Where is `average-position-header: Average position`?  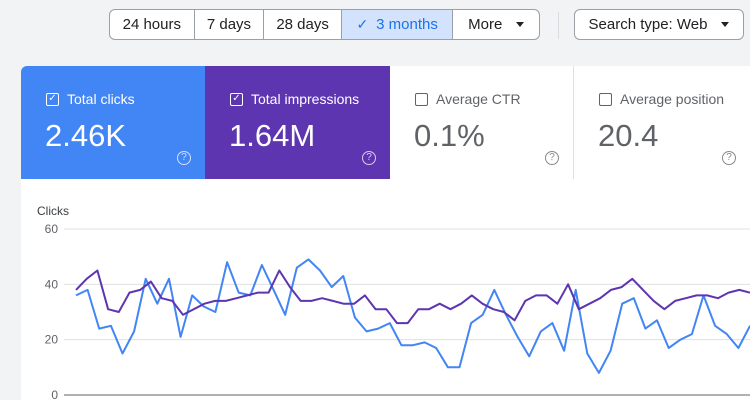 average-position-header: Average position is located at coordinates (661, 99).